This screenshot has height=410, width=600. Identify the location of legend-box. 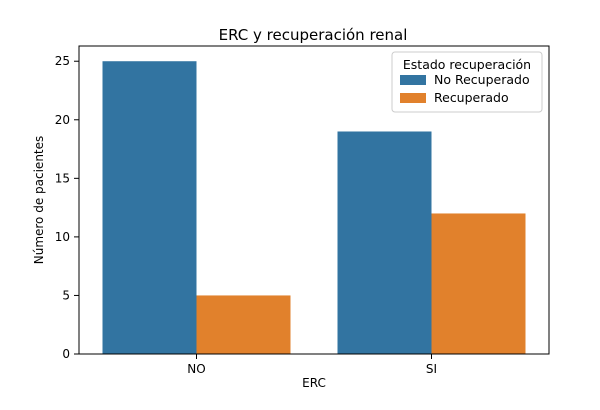
(467, 82).